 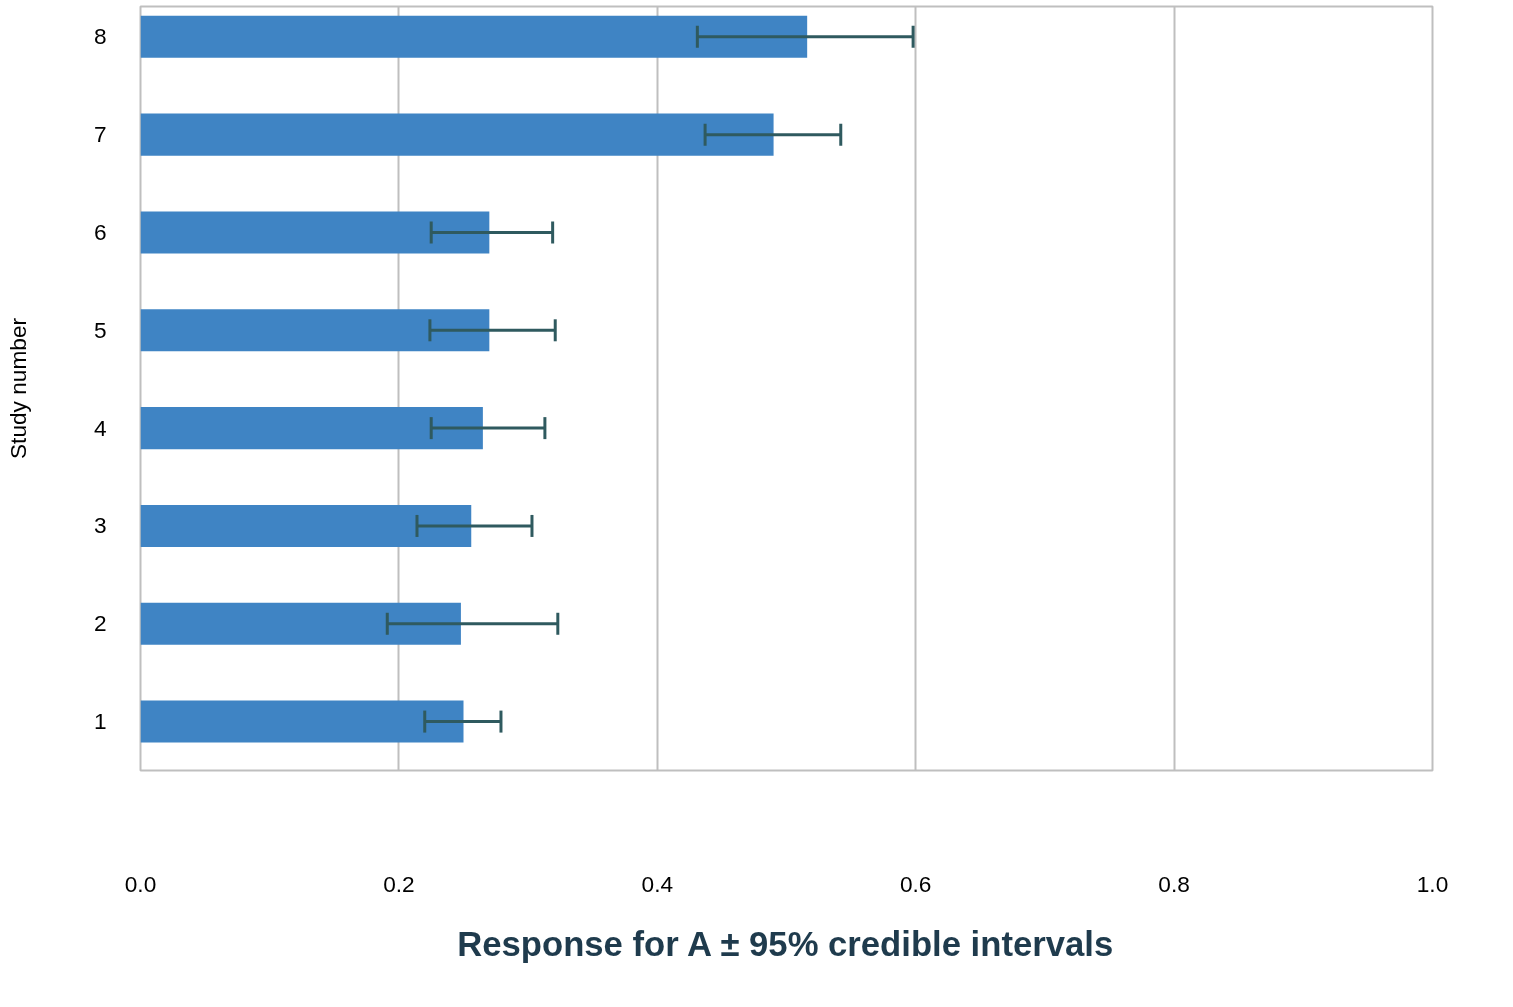 What do you see at coordinates (100, 329) in the screenshot?
I see `y-tick-label: 5` at bounding box center [100, 329].